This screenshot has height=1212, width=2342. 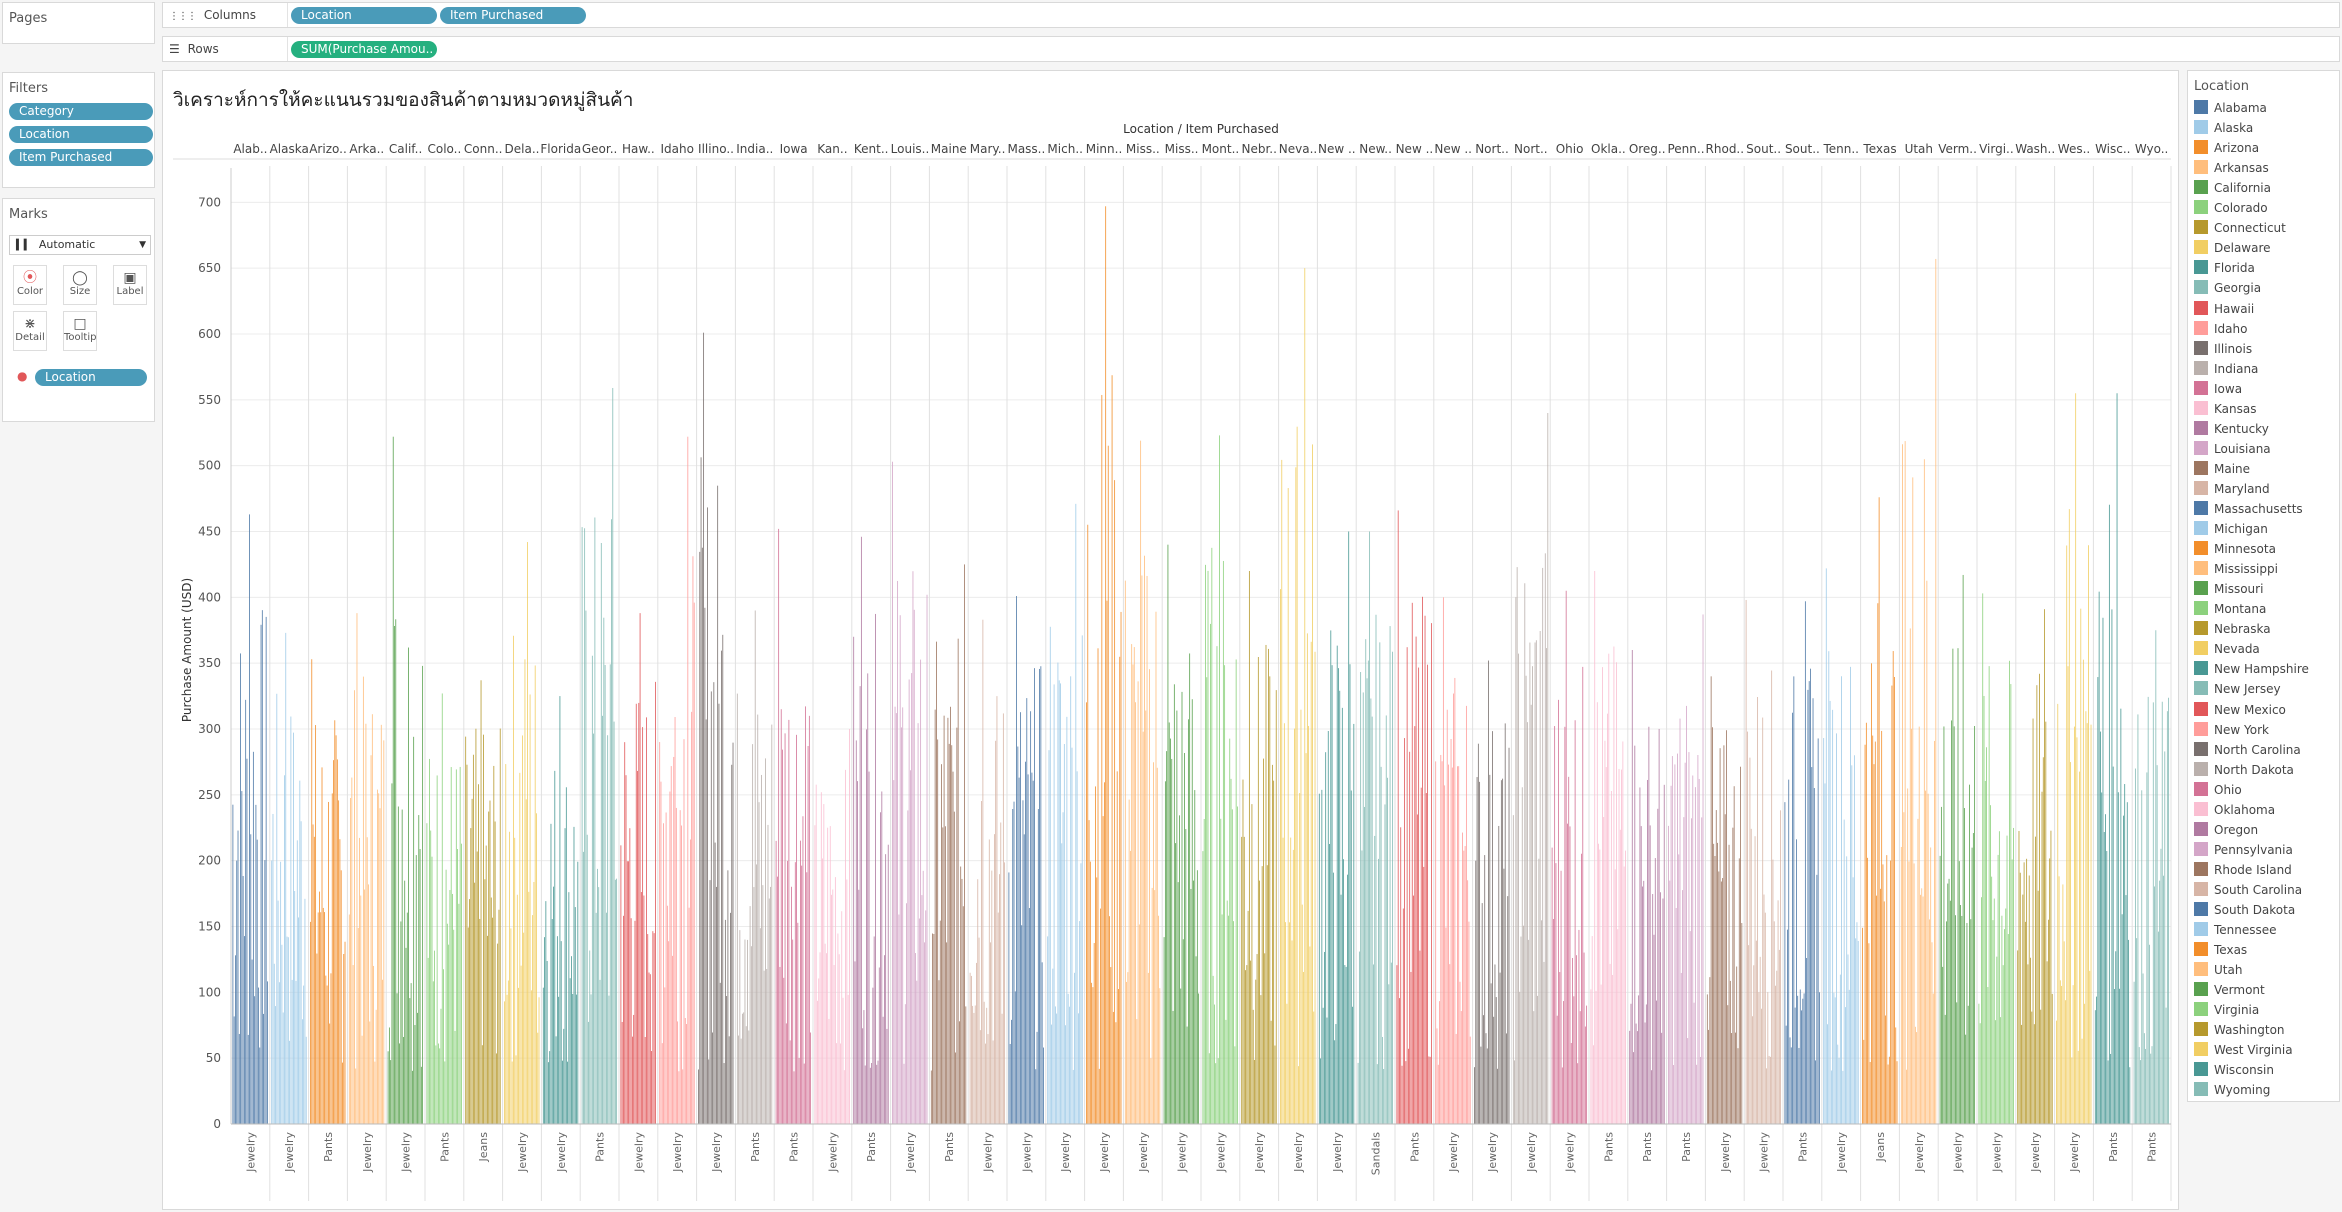 What do you see at coordinates (2231, 529) in the screenshot?
I see `legend-item: Michigan` at bounding box center [2231, 529].